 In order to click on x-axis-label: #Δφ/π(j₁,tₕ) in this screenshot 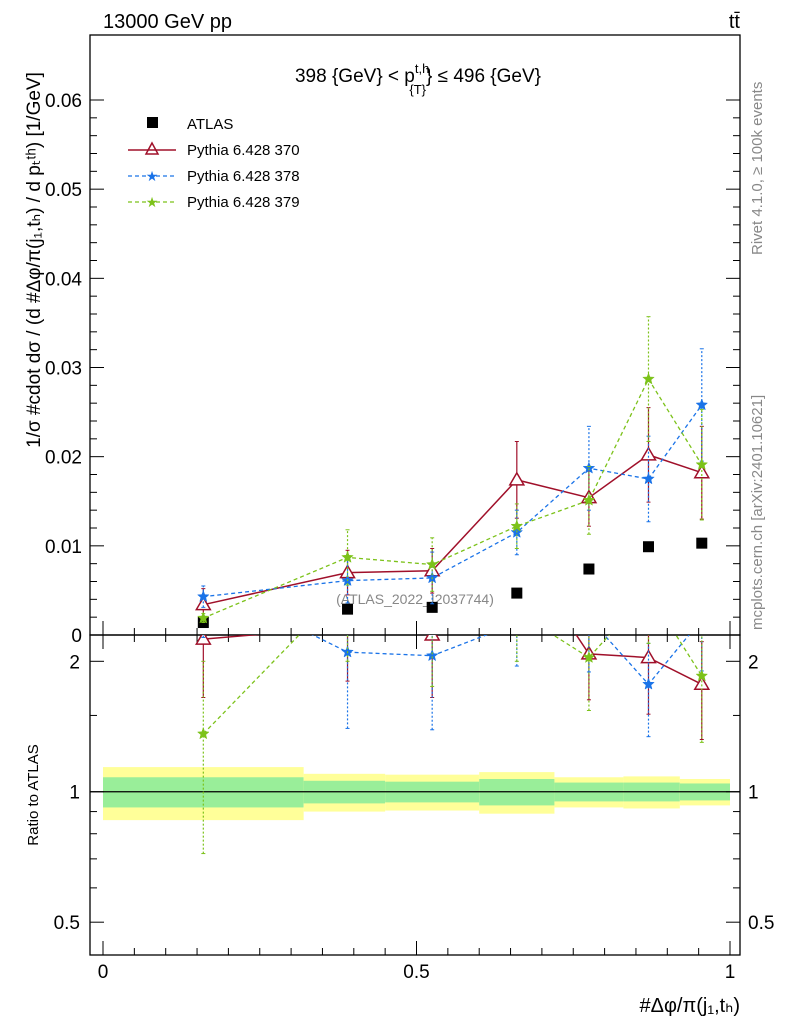, I will do `click(689, 1006)`.